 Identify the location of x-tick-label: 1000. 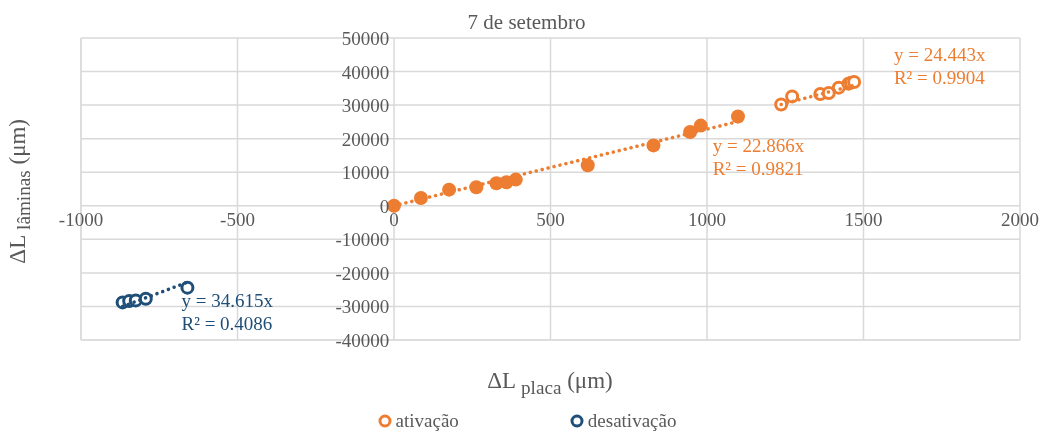
(707, 220).